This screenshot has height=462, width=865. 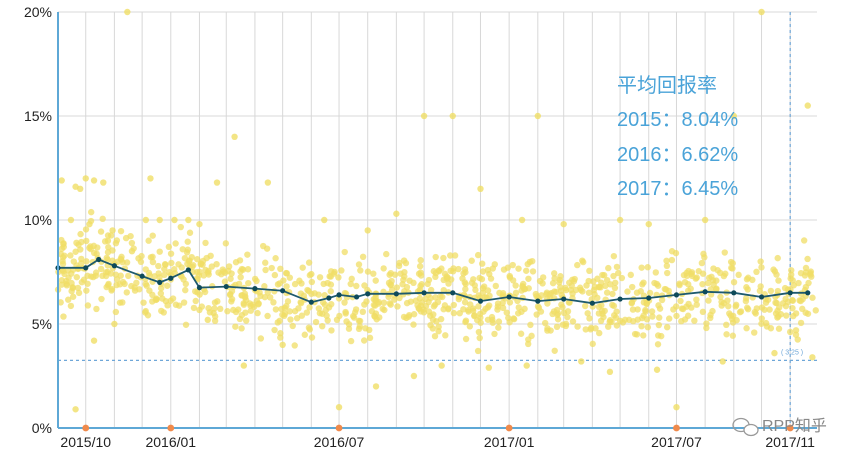 I want to click on x-tick-label: 2017/11, so click(x=790, y=442).